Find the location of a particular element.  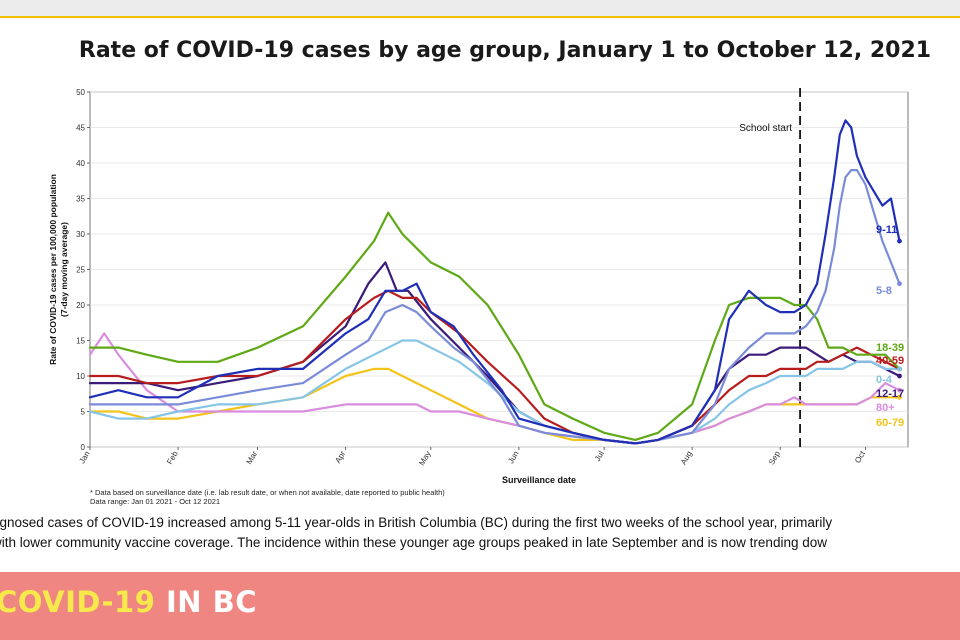

series-label-60-79: 60-79 is located at coordinates (890, 423).